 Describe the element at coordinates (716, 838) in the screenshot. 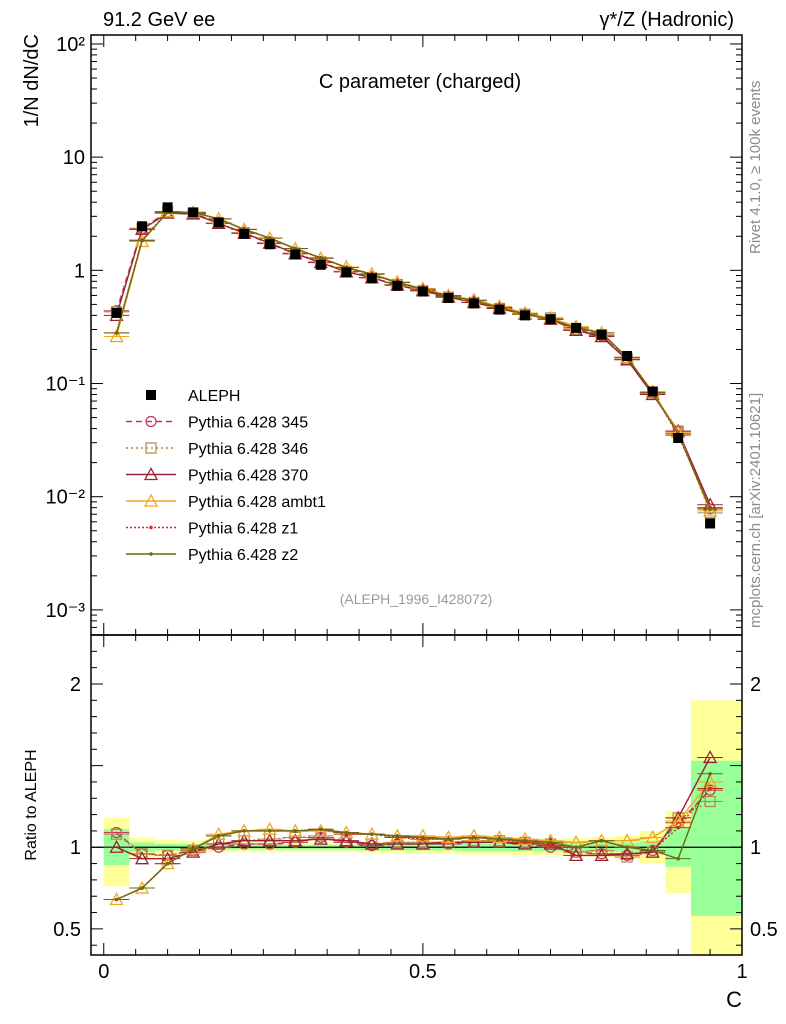

I see `stat-uncertainty-band` at that location.